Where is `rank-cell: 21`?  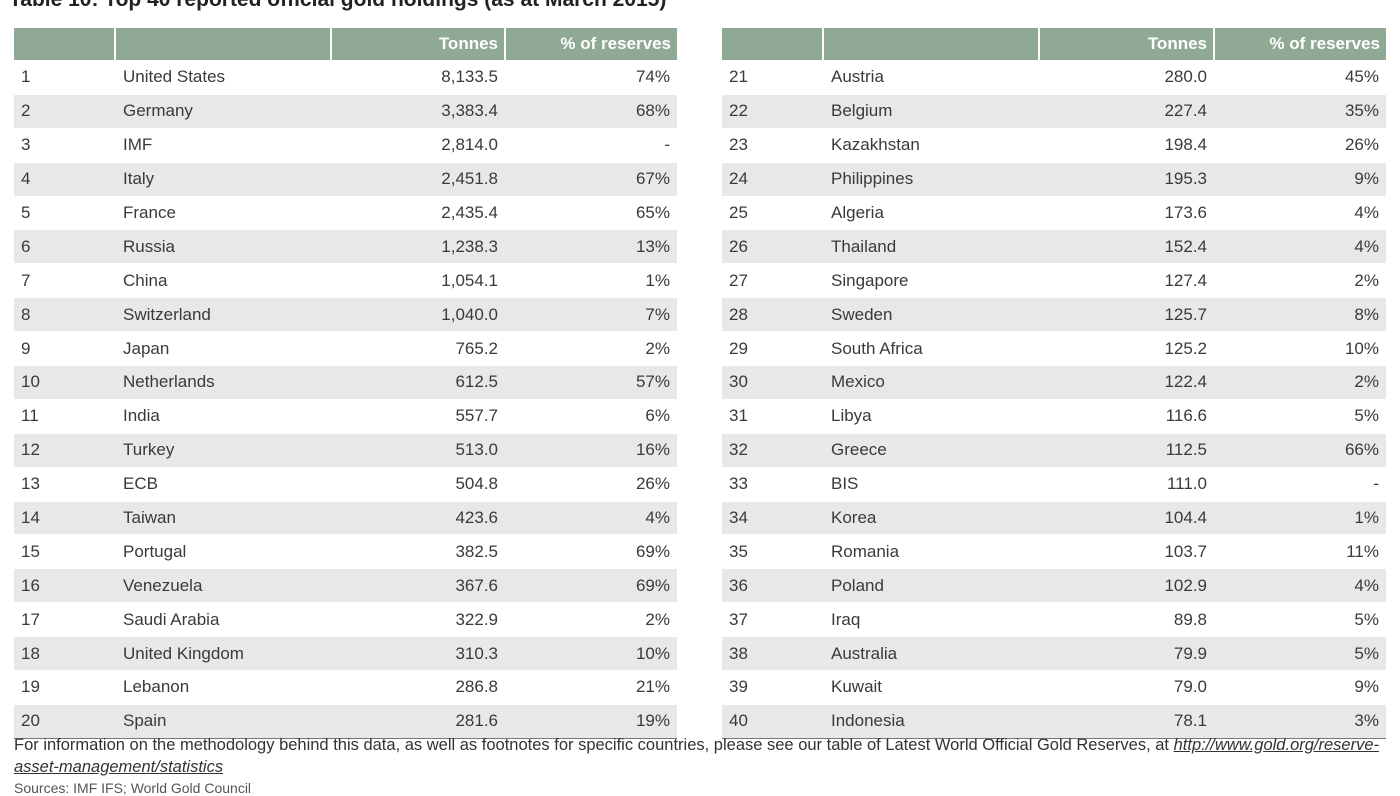
rank-cell: 21 is located at coordinates (772, 77).